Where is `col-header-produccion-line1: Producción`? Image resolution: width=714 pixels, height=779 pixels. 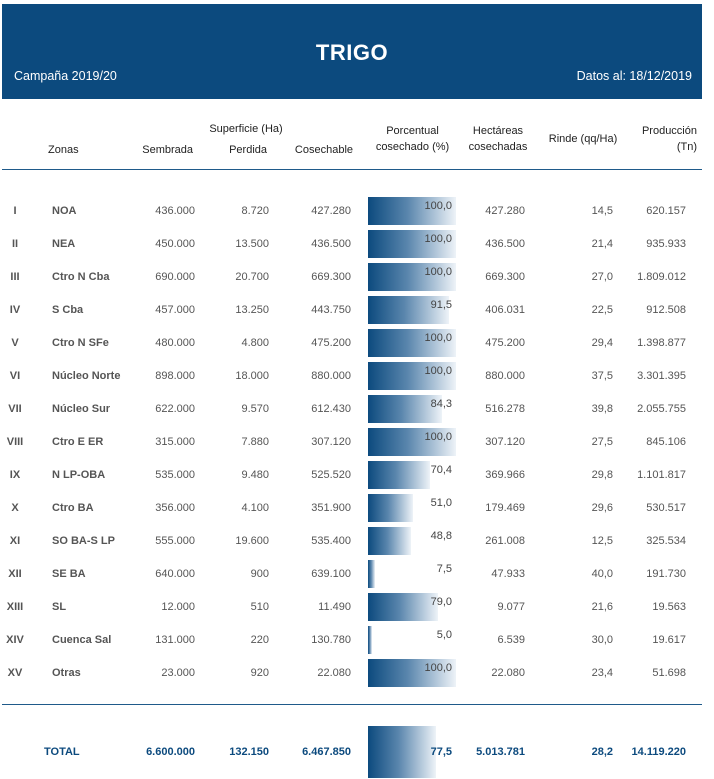
col-header-produccion-line1: Producción is located at coordinates (669, 131).